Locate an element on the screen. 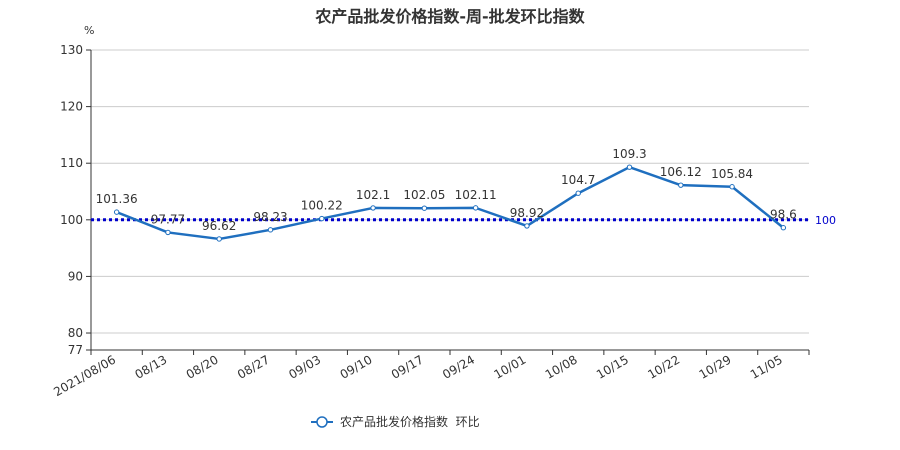 This screenshot has height=450, width=900. x-tick-label: 09/24 is located at coordinates (458, 366).